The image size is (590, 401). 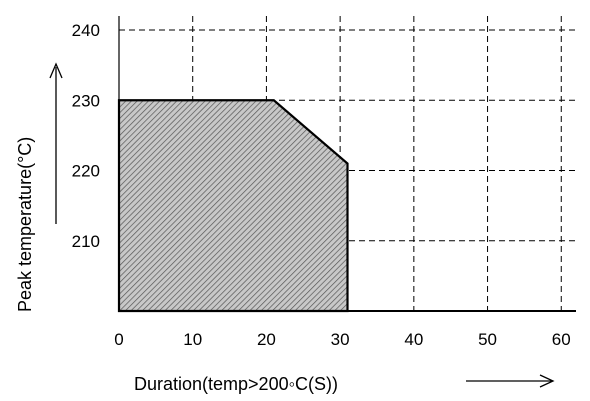 I want to click on x-tick-label: 60, so click(x=561, y=339).